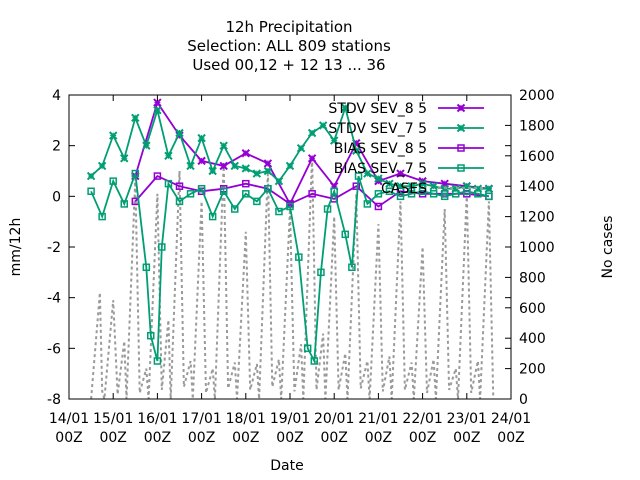 The image size is (640, 480). I want to click on y-tick-label: 4, so click(56, 96).